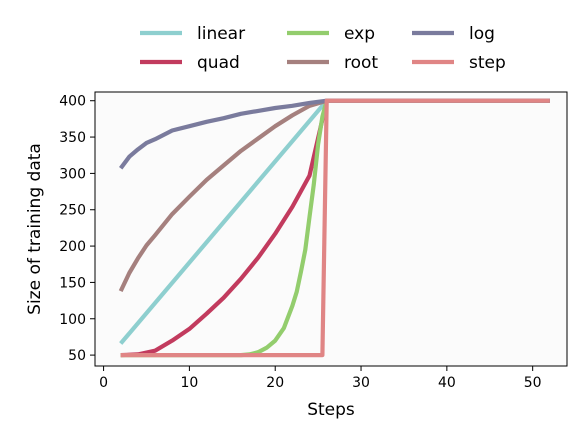 Image resolution: width=586 pixels, height=428 pixels. I want to click on y-tick-label: 400, so click(72, 102).